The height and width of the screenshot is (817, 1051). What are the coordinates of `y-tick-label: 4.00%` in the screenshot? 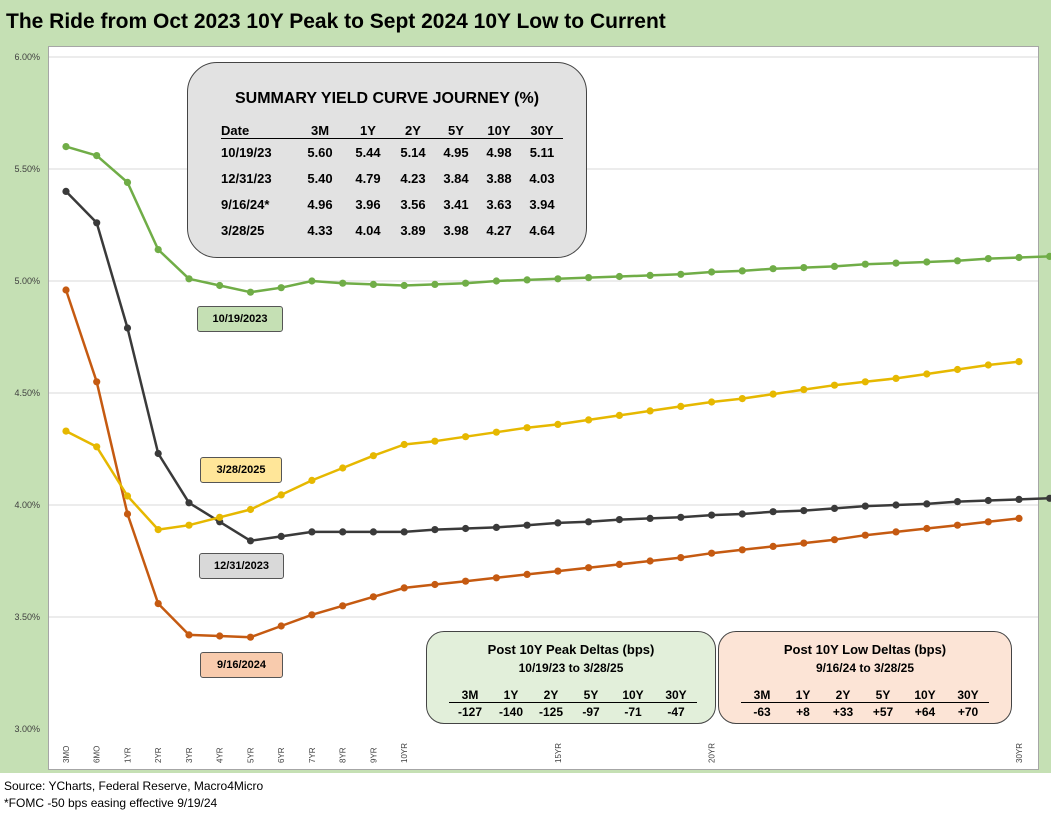 It's located at (27, 505).